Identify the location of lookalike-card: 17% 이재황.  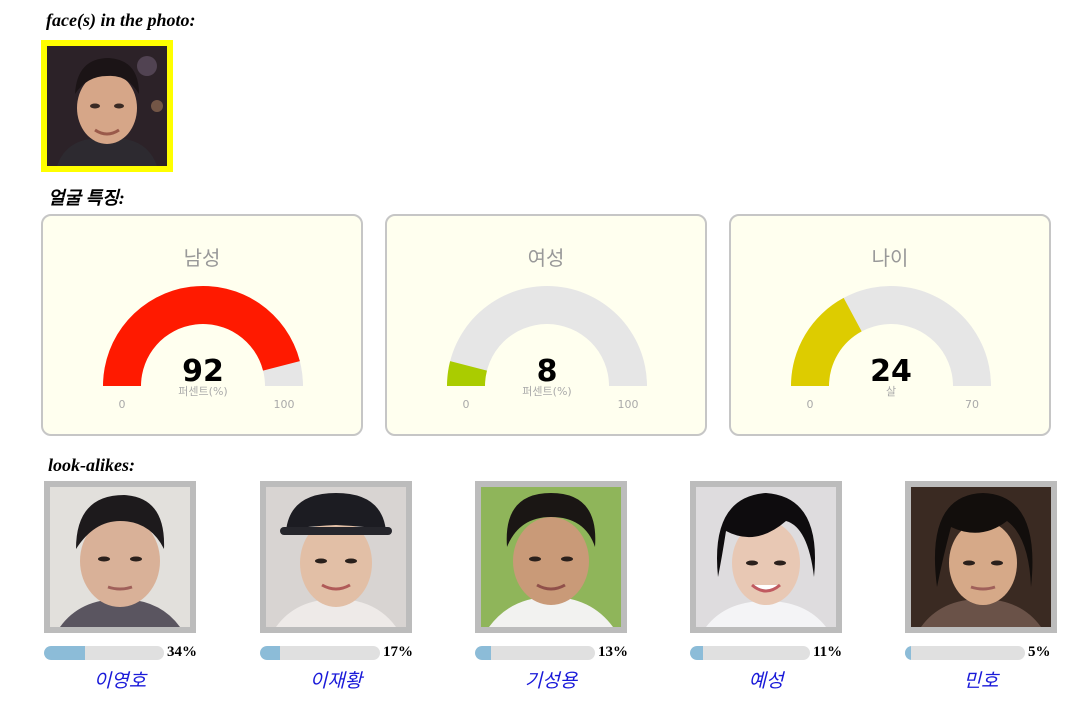
(337, 586).